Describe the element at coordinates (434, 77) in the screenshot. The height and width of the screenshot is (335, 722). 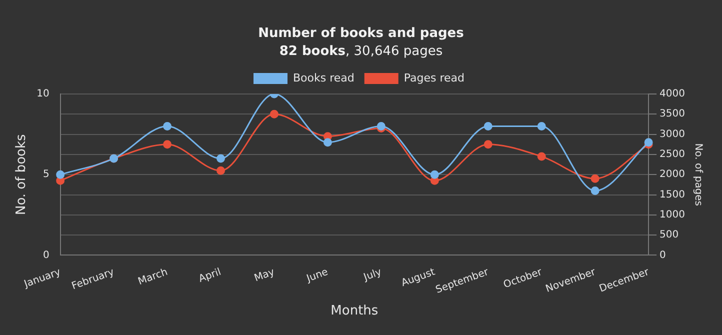
I see `legend-label: Pages read` at that location.